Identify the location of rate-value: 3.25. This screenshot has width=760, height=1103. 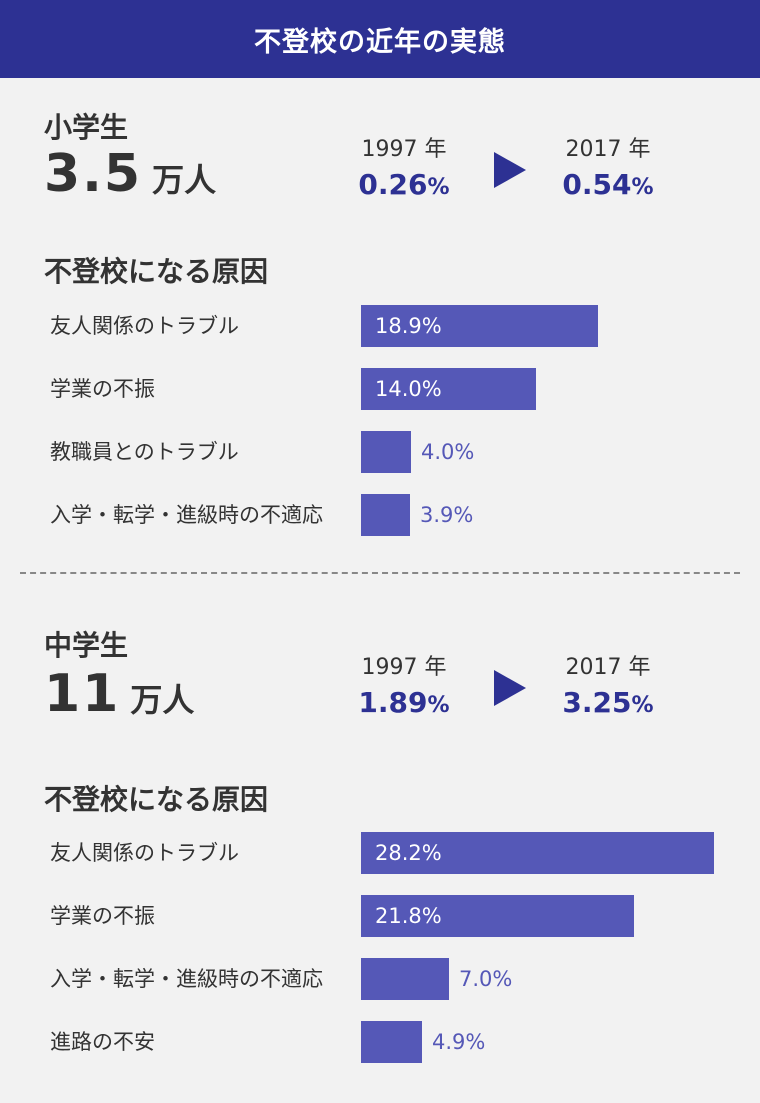
(597, 702).